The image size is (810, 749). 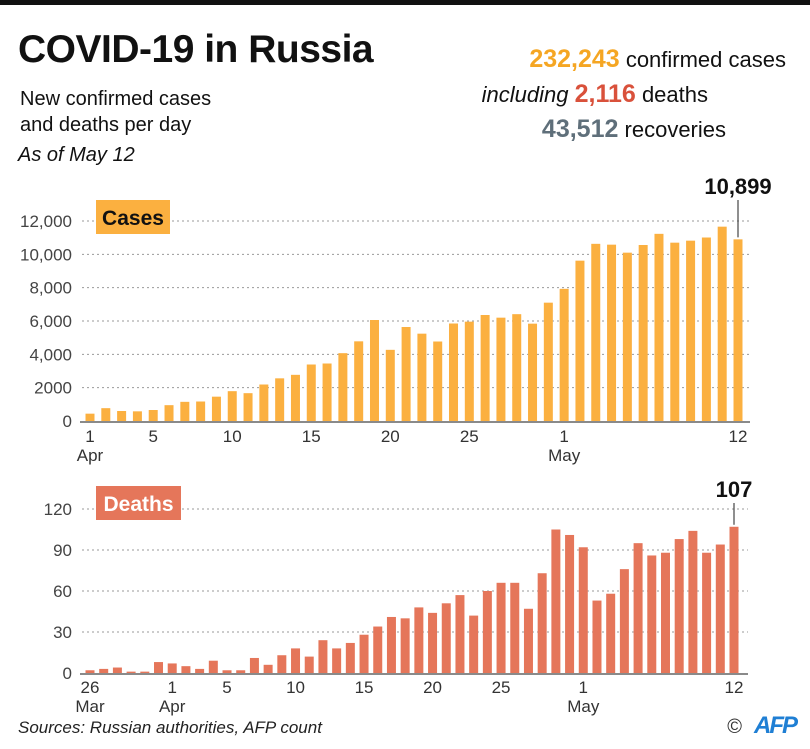 I want to click on deaths-xtick-label: 26, so click(x=90, y=687).